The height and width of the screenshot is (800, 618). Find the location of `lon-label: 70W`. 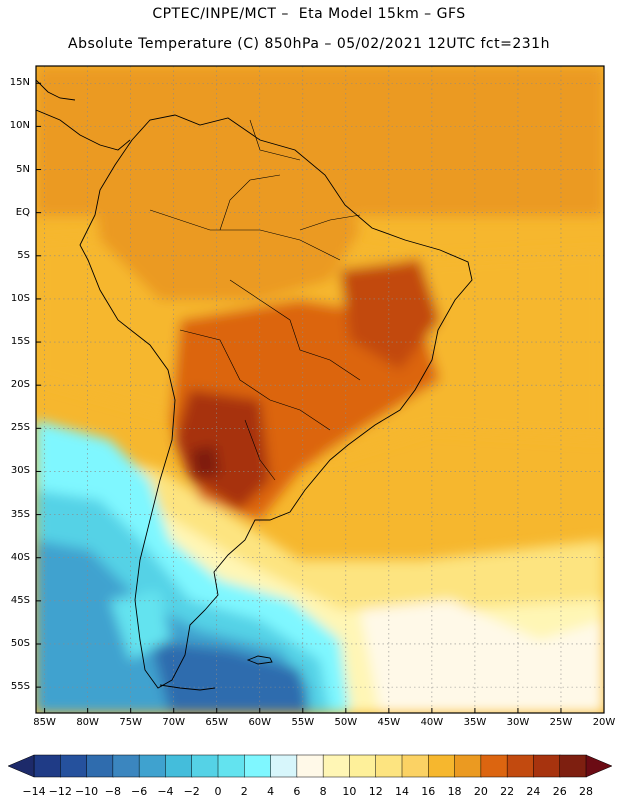

lon-label: 70W is located at coordinates (173, 722).